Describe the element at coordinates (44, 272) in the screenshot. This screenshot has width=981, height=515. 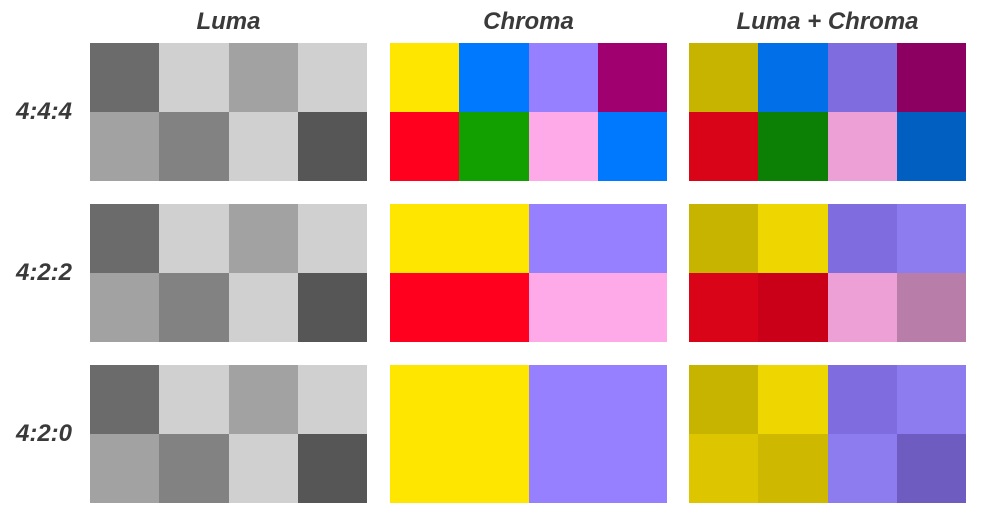
I see `row-label-4-2-2: 4:2:2` at that location.